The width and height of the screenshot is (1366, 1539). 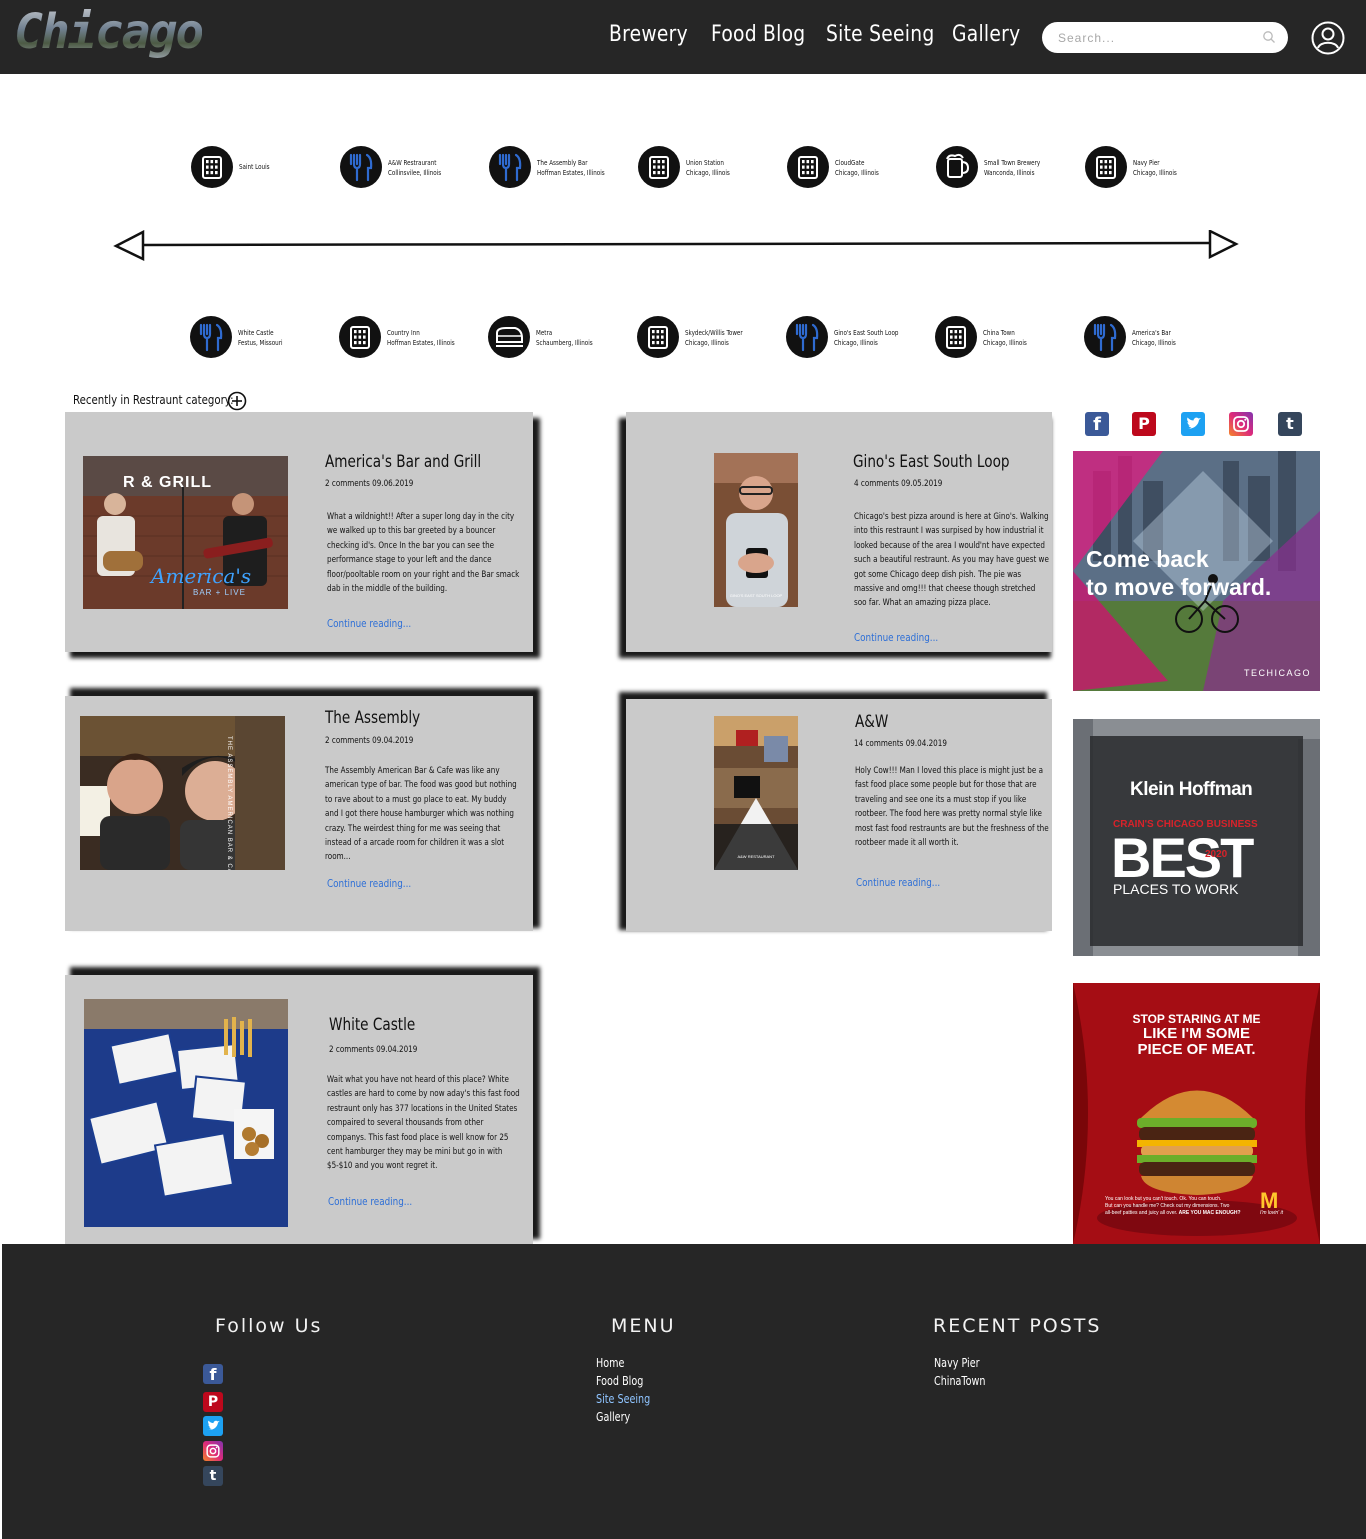 What do you see at coordinates (229, 803) in the screenshot?
I see `photo-sign-text: THE ASSEMBLY AMERICAN BAR & CAFE` at bounding box center [229, 803].